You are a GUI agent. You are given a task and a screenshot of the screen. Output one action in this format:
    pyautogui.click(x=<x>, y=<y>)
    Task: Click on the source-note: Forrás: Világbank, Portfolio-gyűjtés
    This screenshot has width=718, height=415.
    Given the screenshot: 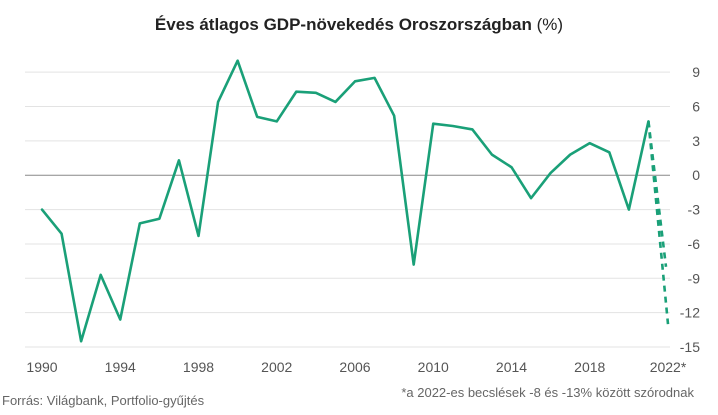 What is the action you would take?
    pyautogui.click(x=103, y=400)
    